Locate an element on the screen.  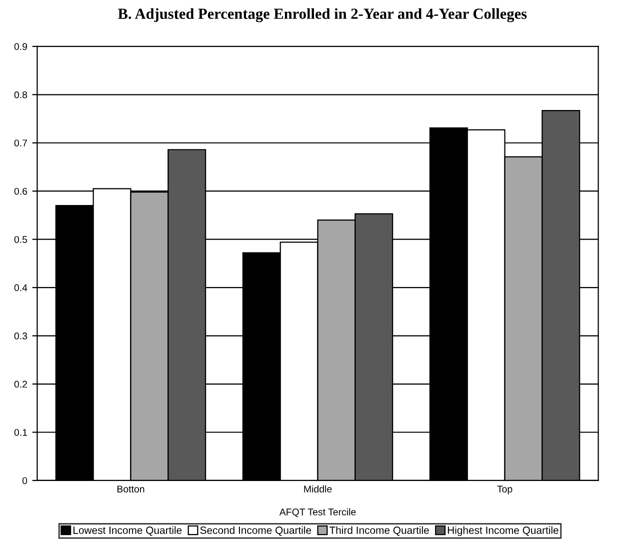
y-tick-label: 0.7 is located at coordinates (20, 143).